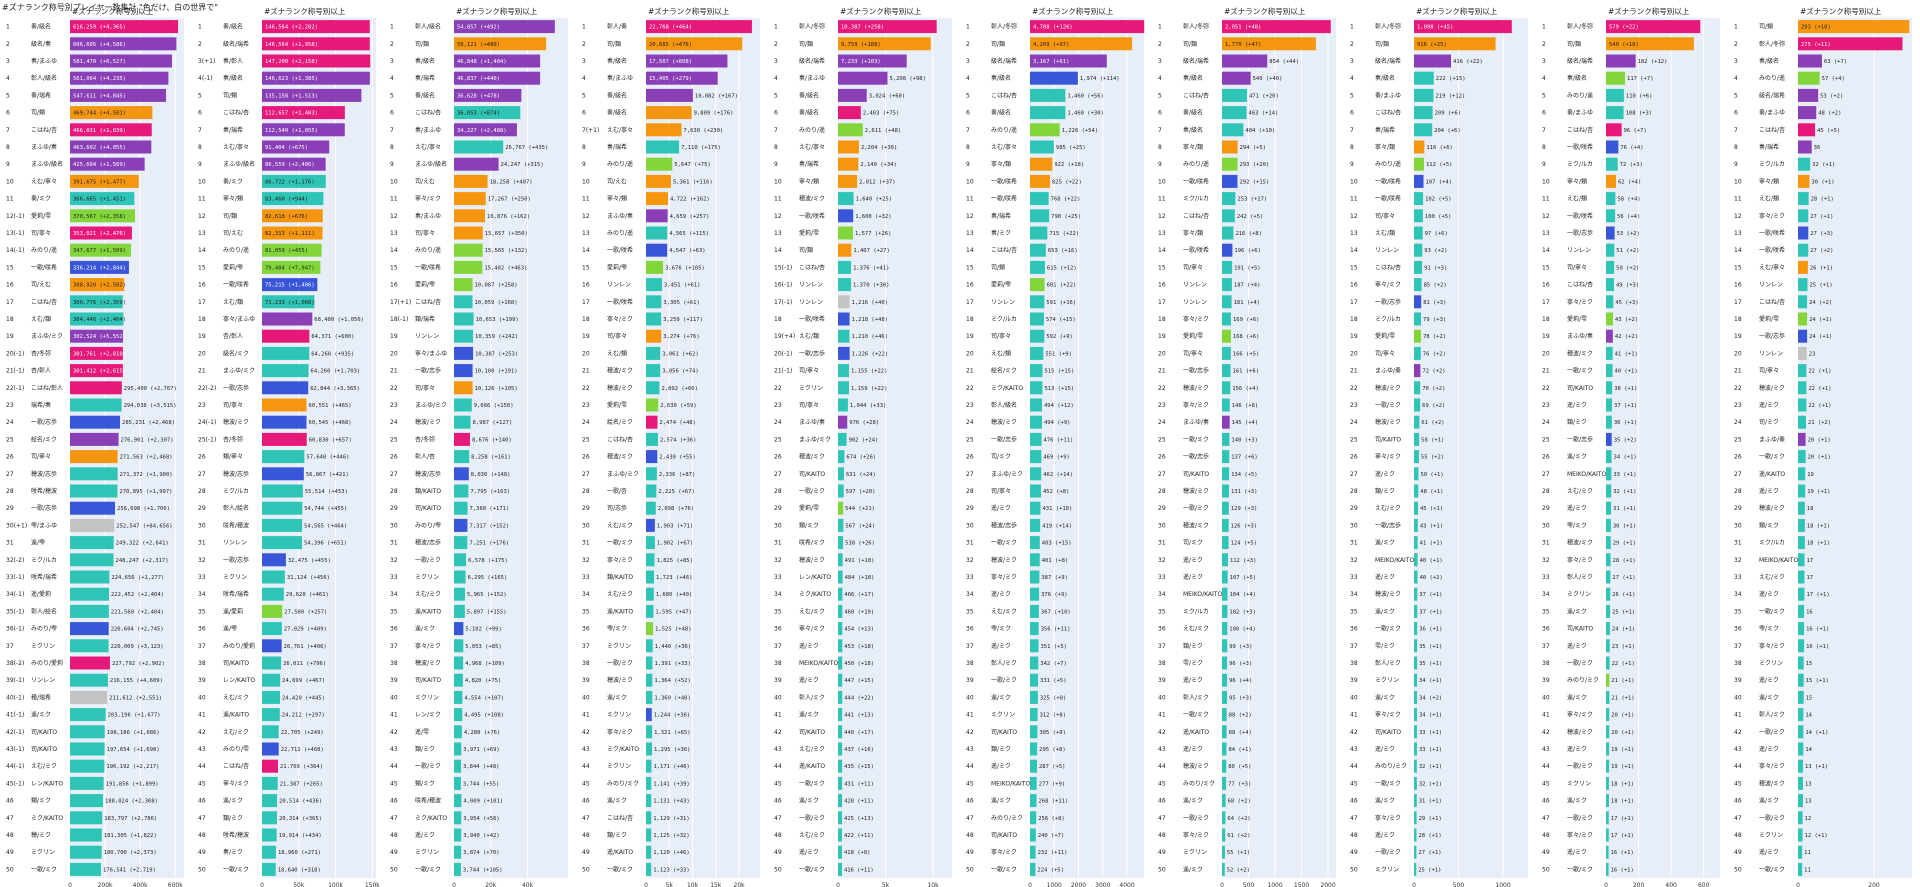 This screenshot has width=1920, height=887. Describe the element at coordinates (1623, 578) in the screenshot. I see `data-label: 27 (+1)` at that location.